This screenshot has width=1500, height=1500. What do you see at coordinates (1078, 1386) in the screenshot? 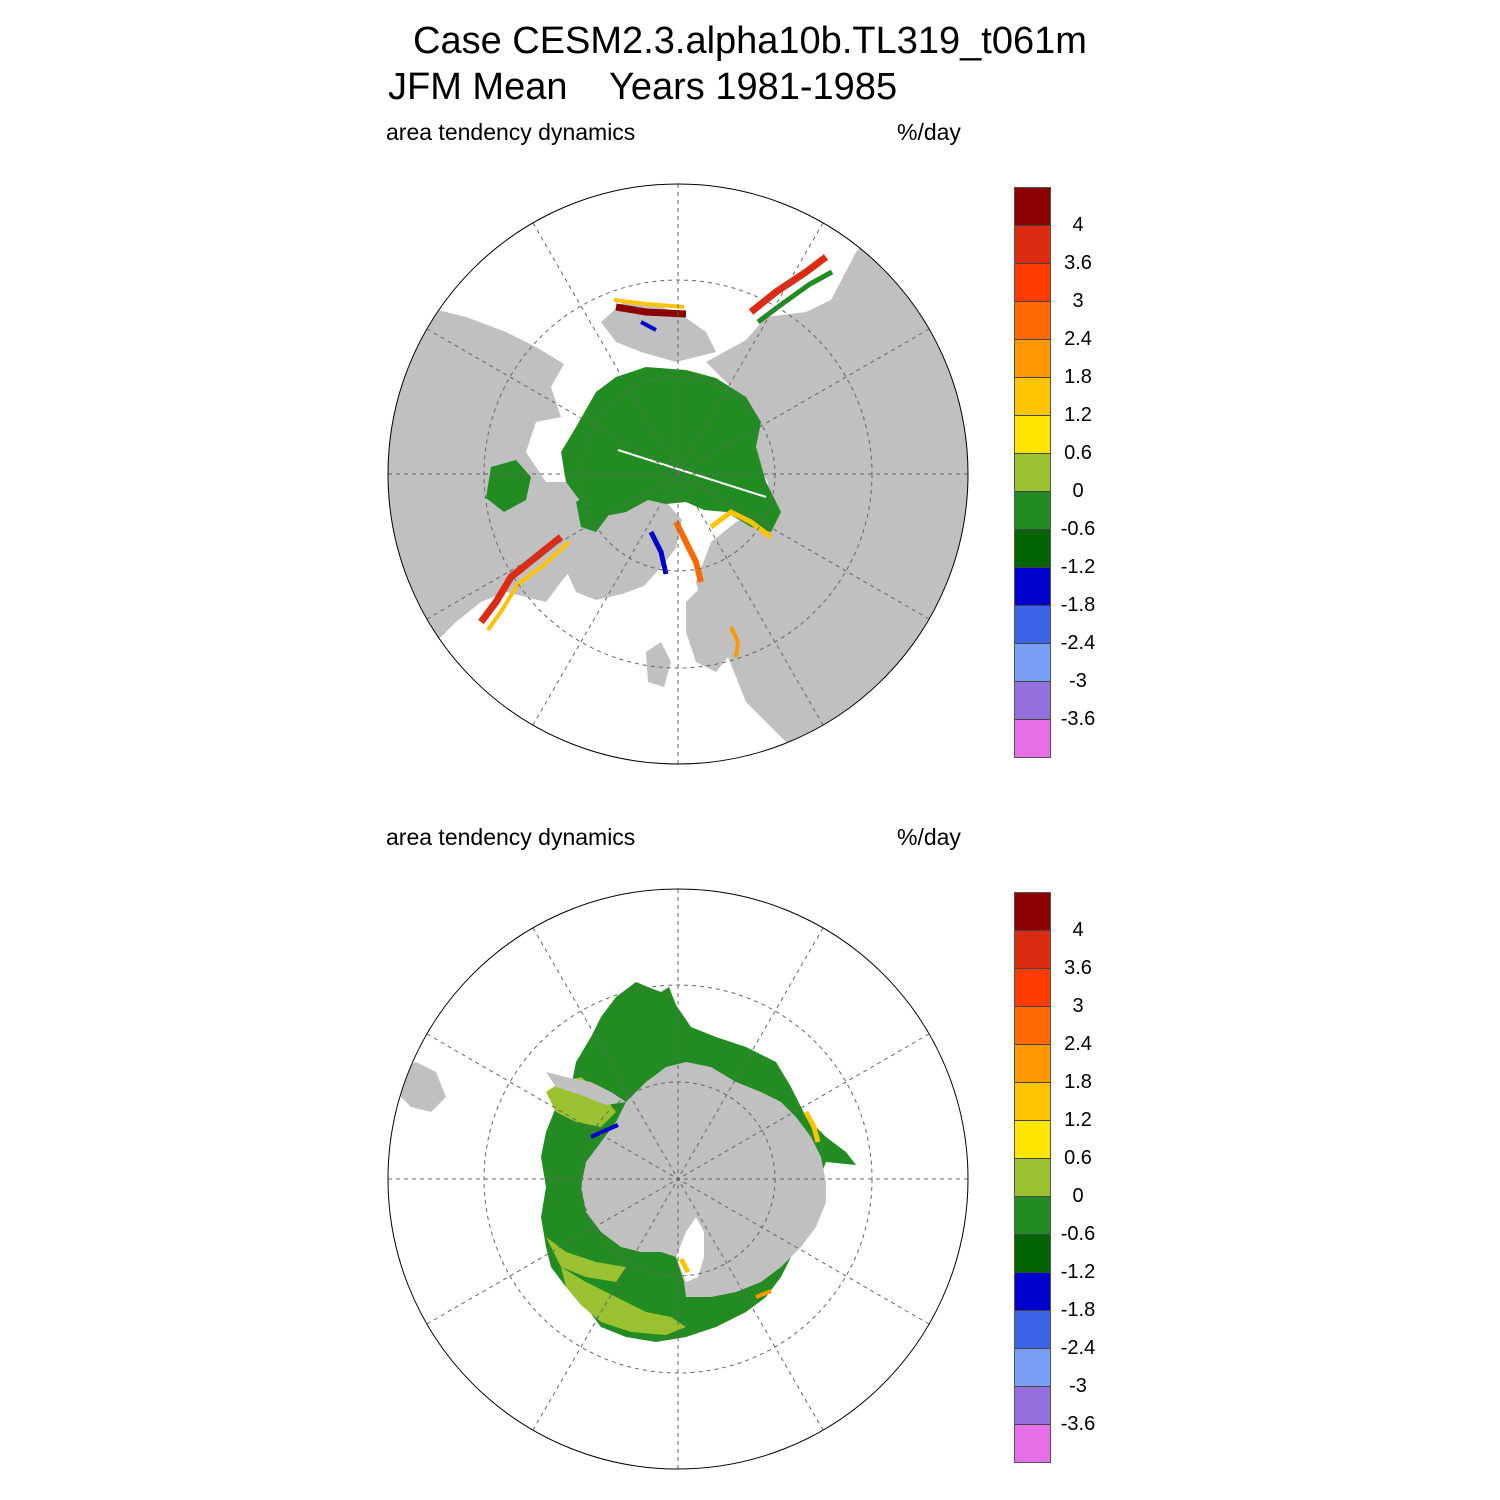
I see `colorbar-south-tick-label: -3` at bounding box center [1078, 1386].